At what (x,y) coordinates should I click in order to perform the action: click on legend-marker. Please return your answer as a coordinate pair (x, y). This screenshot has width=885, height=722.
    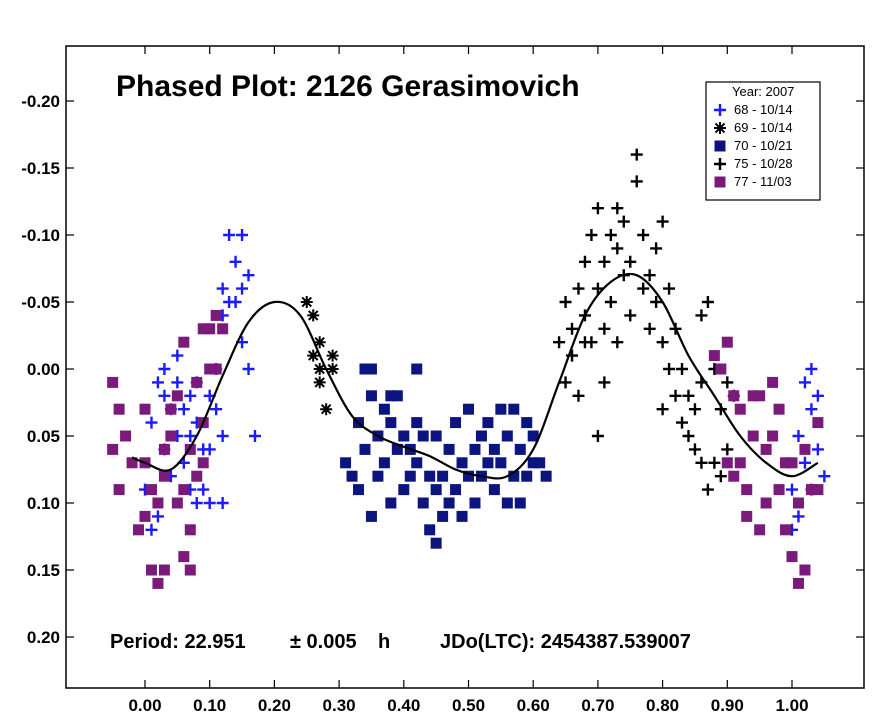
    Looking at the image, I should click on (720, 128).